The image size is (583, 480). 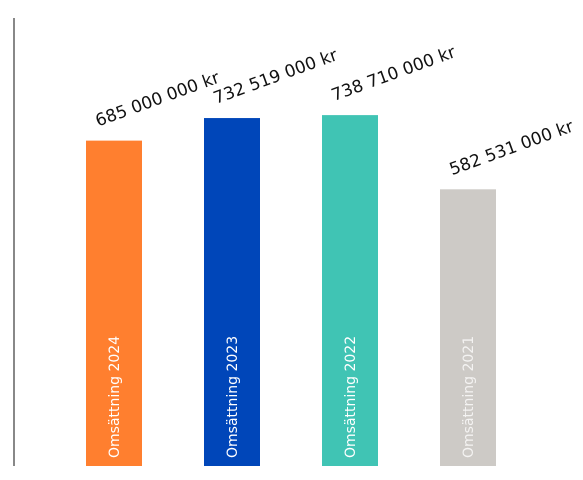 I want to click on bar-value-label: 582 531 000 kr, so click(x=511, y=148).